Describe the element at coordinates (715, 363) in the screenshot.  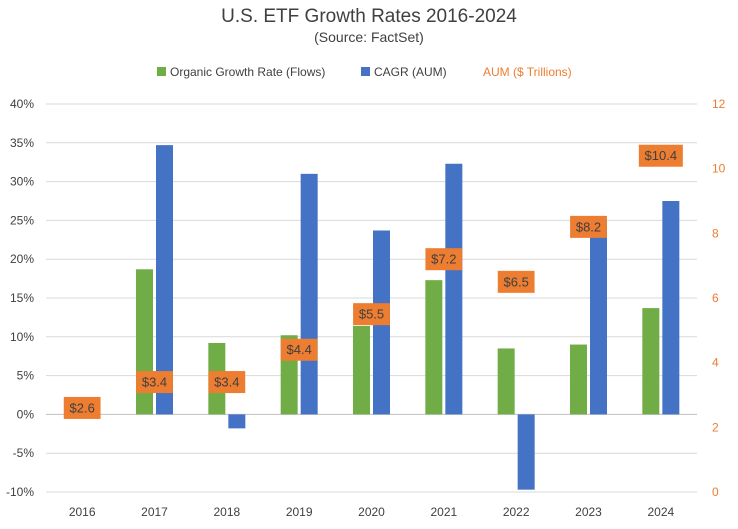
I see `right-tick-label: 4` at that location.